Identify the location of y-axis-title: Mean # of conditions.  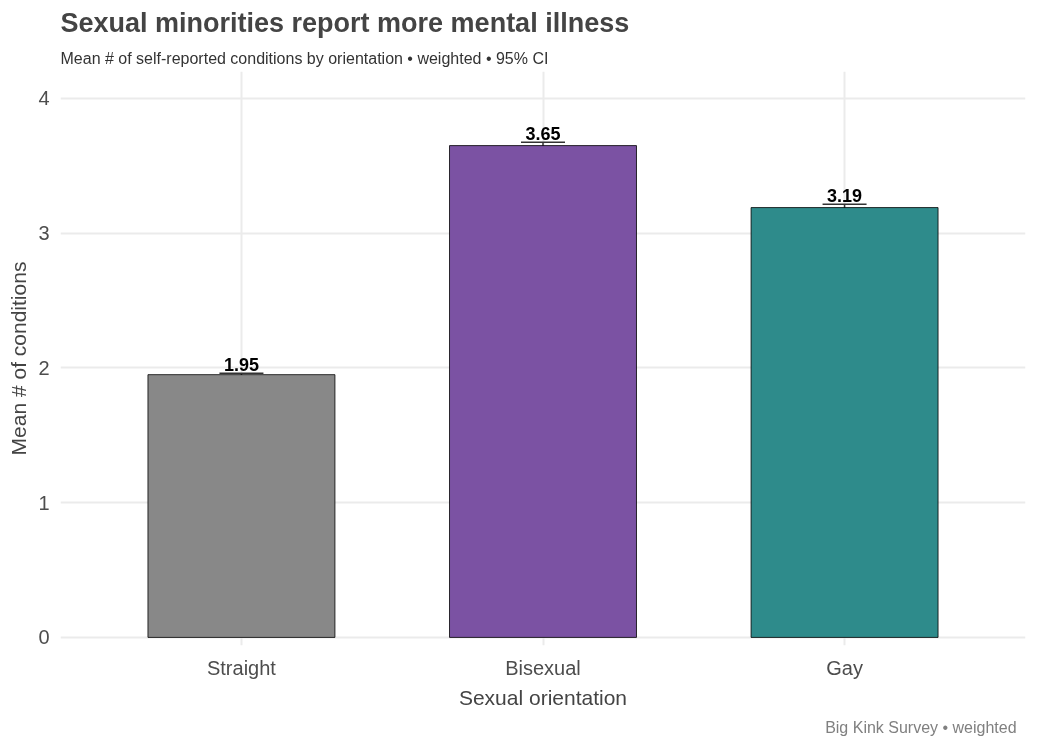
(19, 358).